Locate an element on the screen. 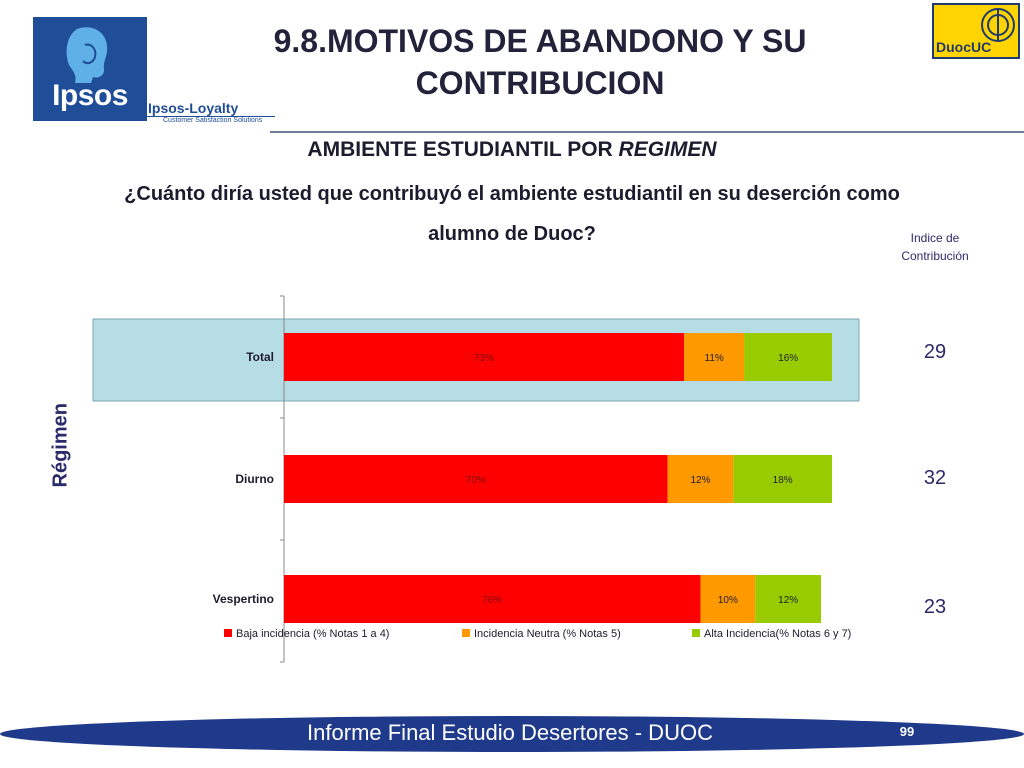 The image size is (1024, 768). subtitle-part1: AMBIENTE ESTUDIANTIL POR is located at coordinates (463, 149).